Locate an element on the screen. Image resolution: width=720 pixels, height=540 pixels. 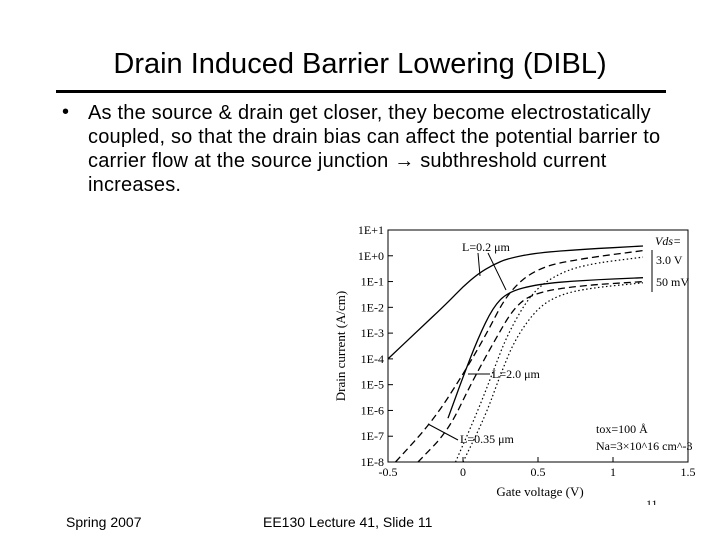
x-tick-label: 1 is located at coordinates (613, 472).